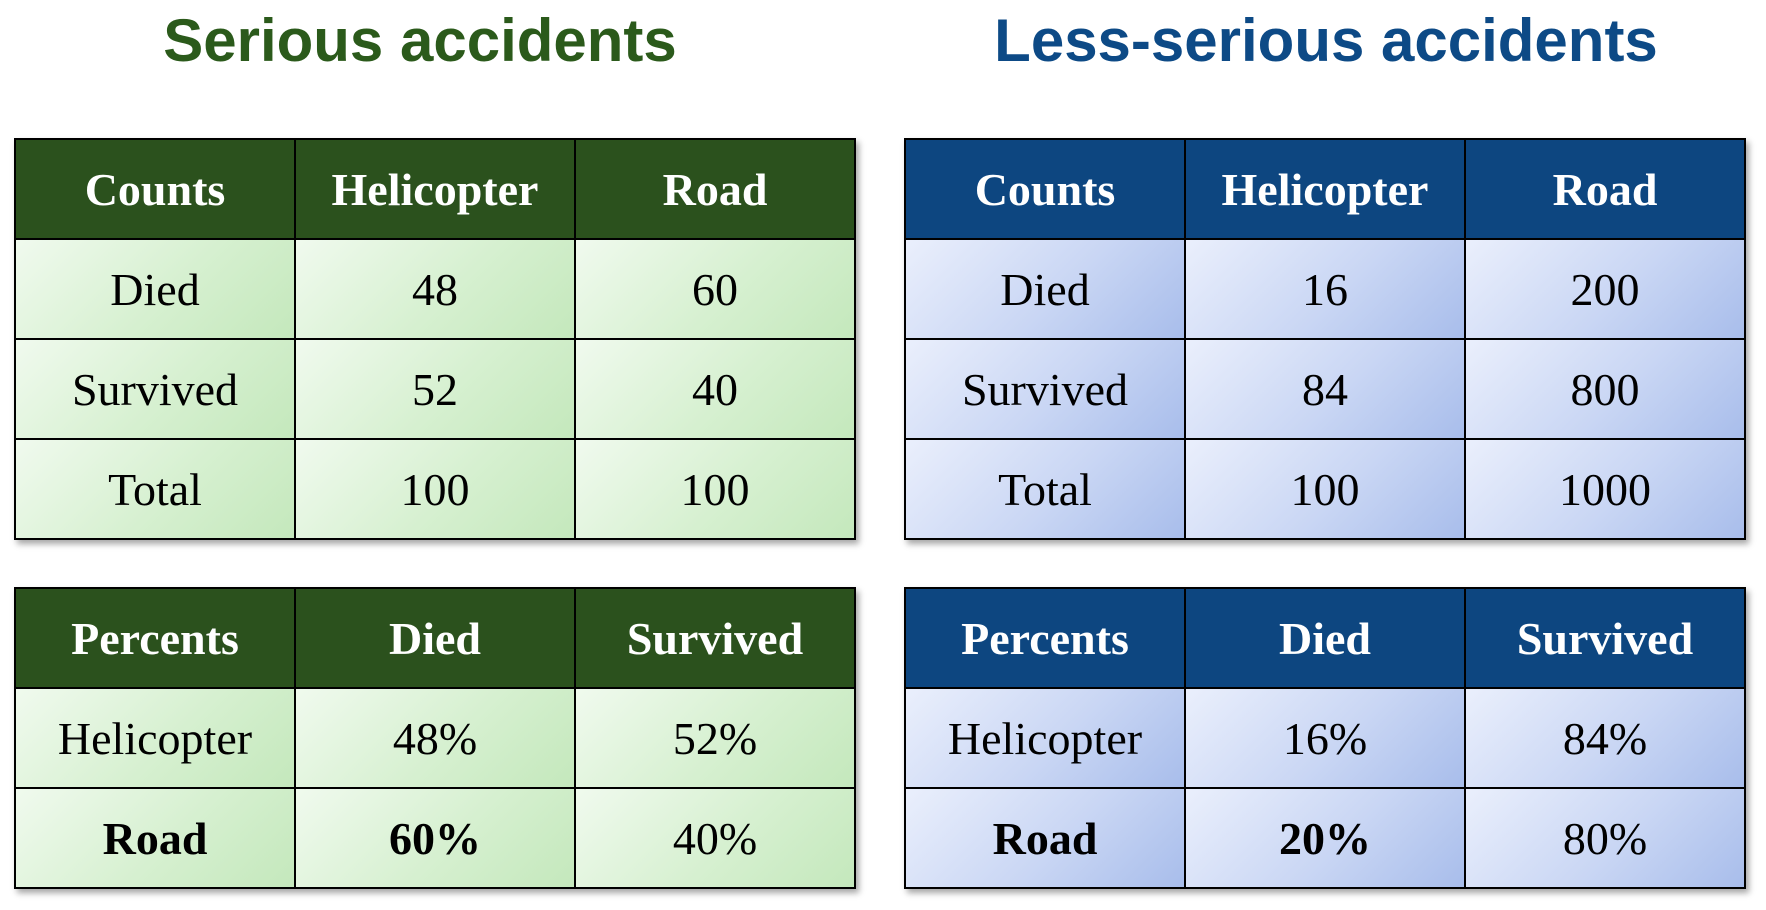  I want to click on table-row: Died 16 200, so click(1325, 289).